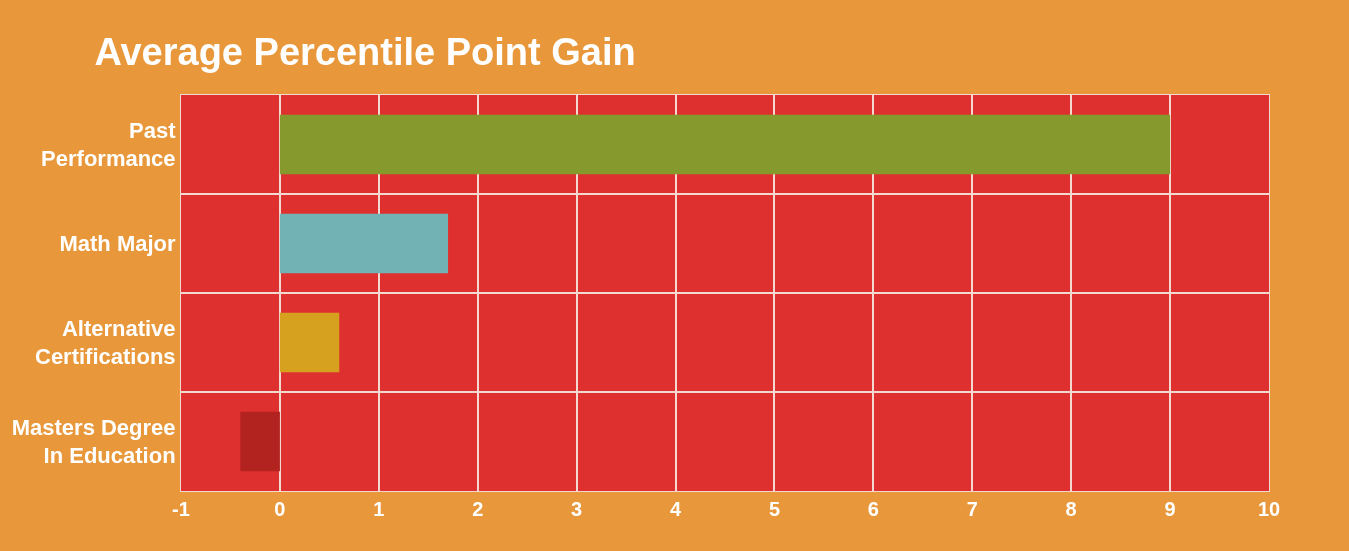 This screenshot has width=1349, height=551. I want to click on x-tick-label: -1, so click(181, 509).